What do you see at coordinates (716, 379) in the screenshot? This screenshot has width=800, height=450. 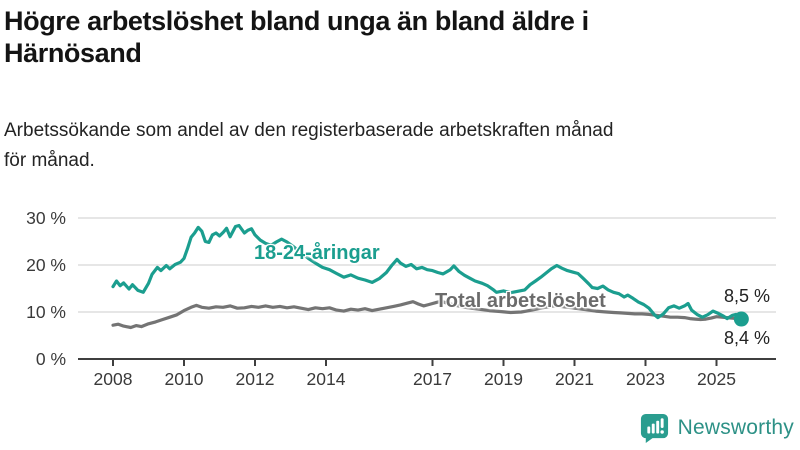 I see `x-tick-label: 2025` at bounding box center [716, 379].